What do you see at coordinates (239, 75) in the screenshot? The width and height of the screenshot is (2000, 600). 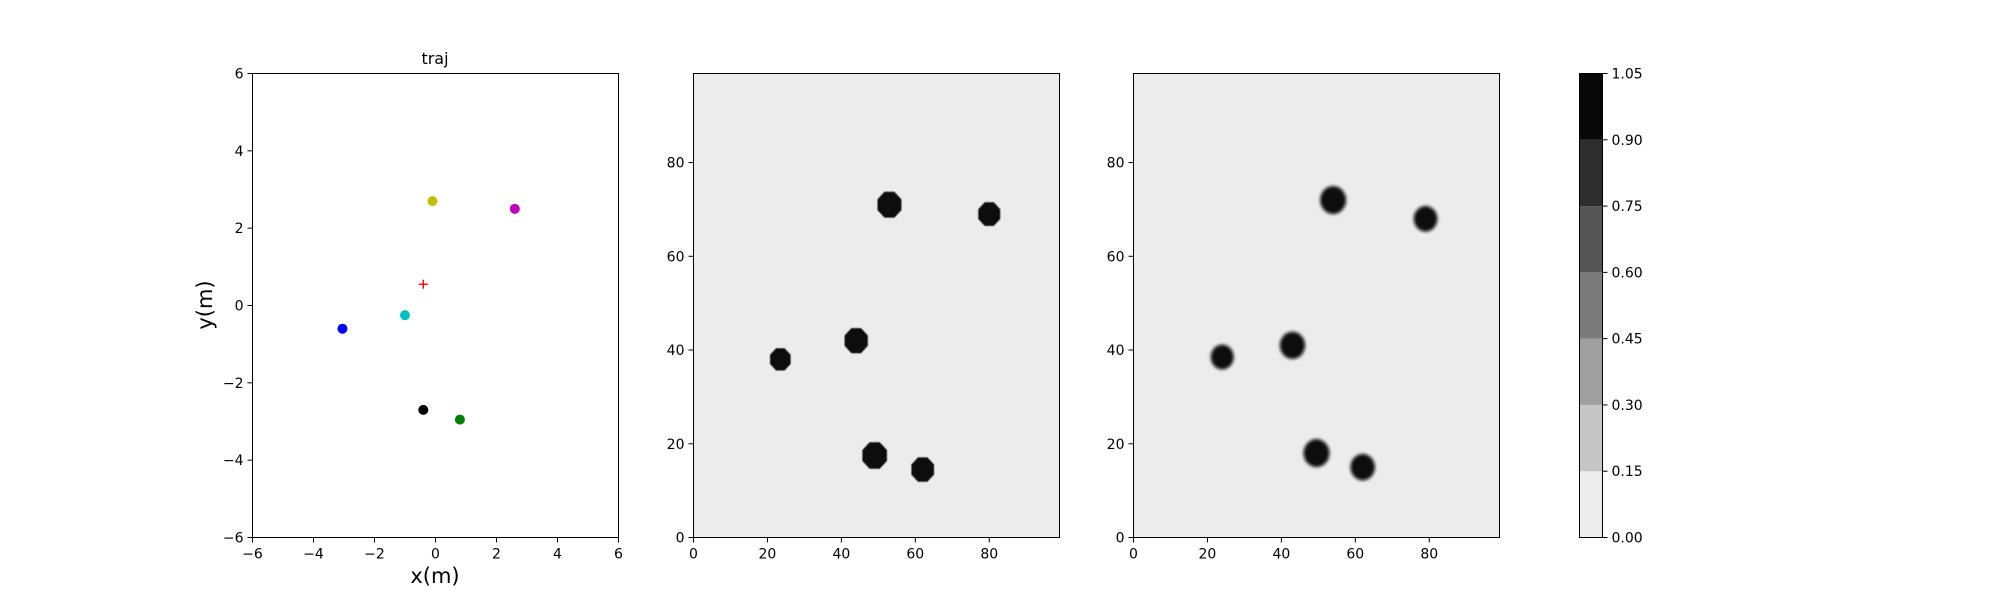 I see `y-tick-label: 6` at bounding box center [239, 75].